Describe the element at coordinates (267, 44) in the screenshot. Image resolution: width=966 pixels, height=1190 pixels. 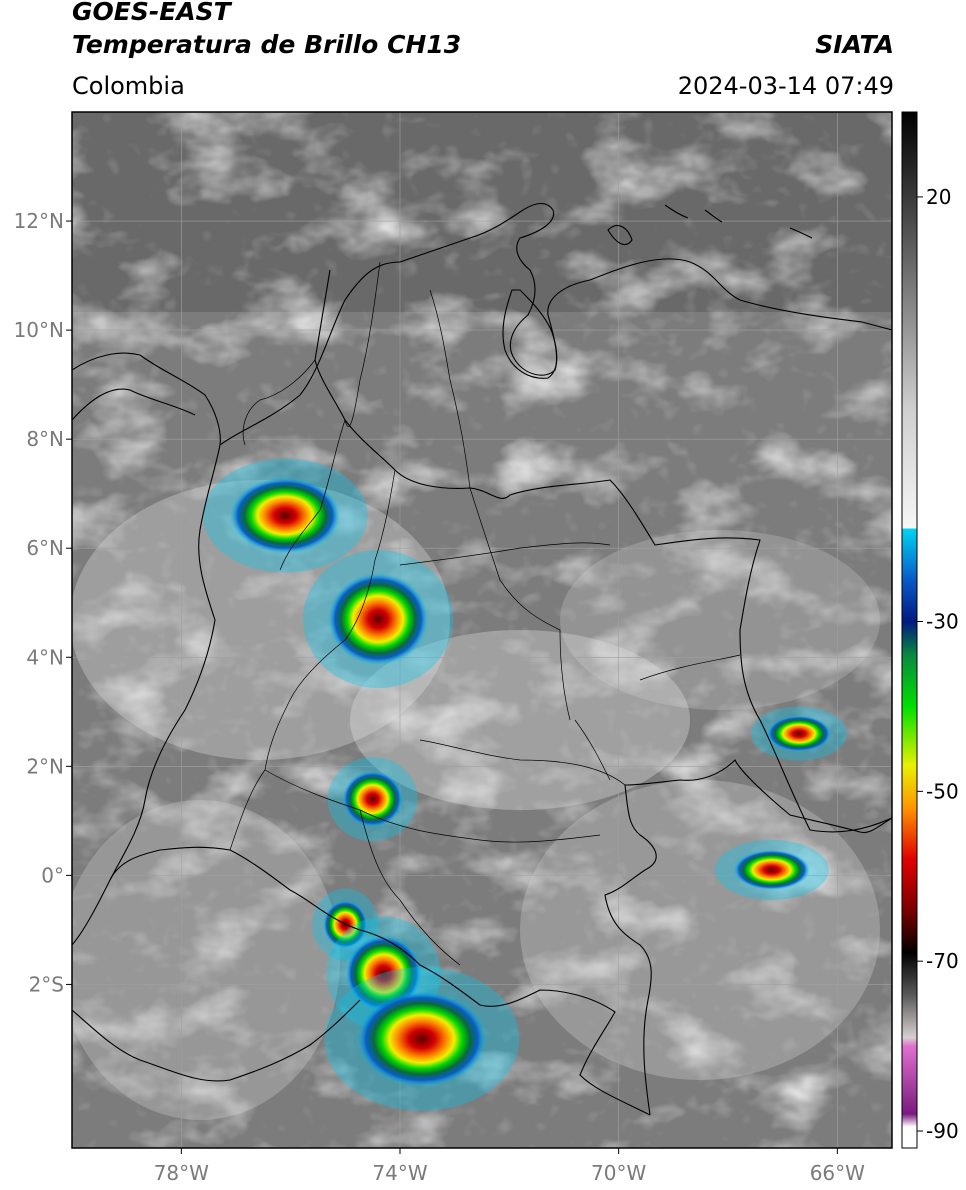
I see `product-title: Temperatura de Brillo CH13` at that location.